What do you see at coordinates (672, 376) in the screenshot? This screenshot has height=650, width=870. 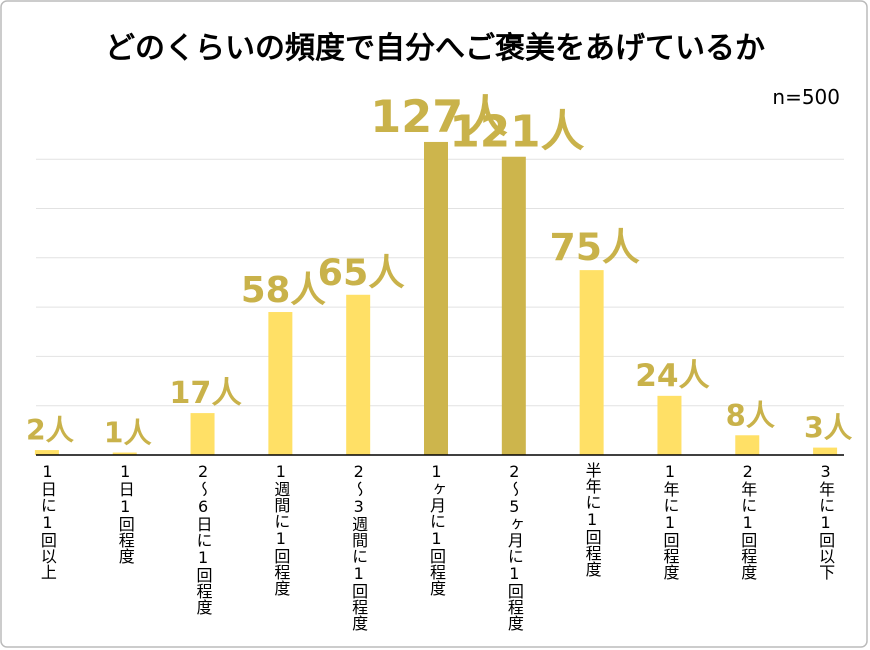 I see `value-label: 24人` at bounding box center [672, 376].